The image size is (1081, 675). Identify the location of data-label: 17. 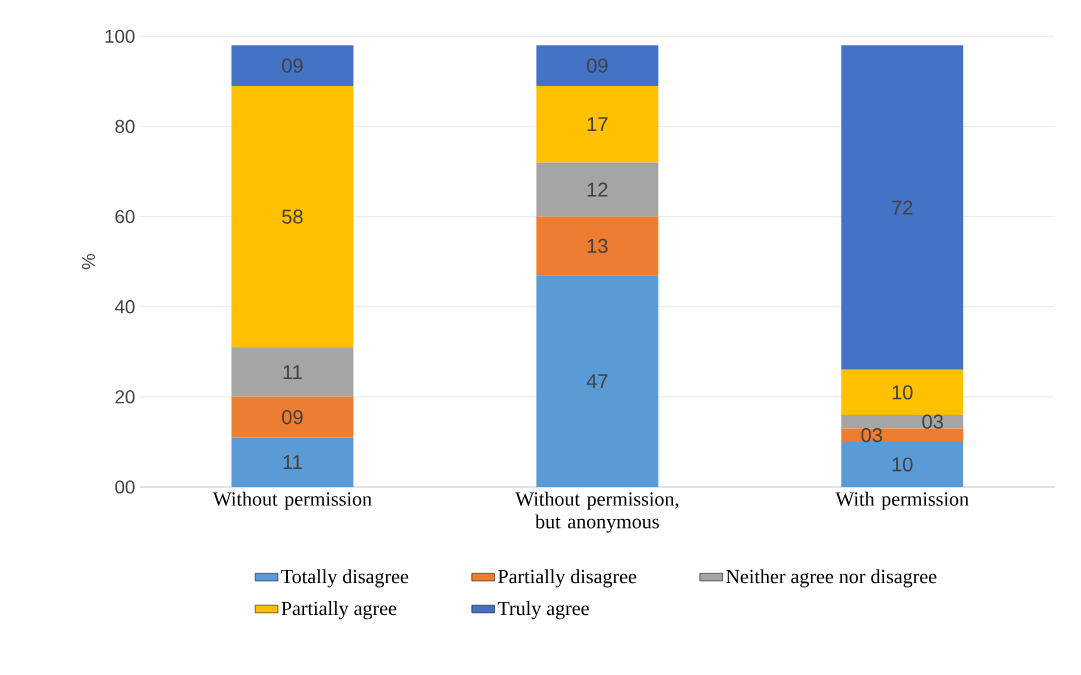
(597, 124).